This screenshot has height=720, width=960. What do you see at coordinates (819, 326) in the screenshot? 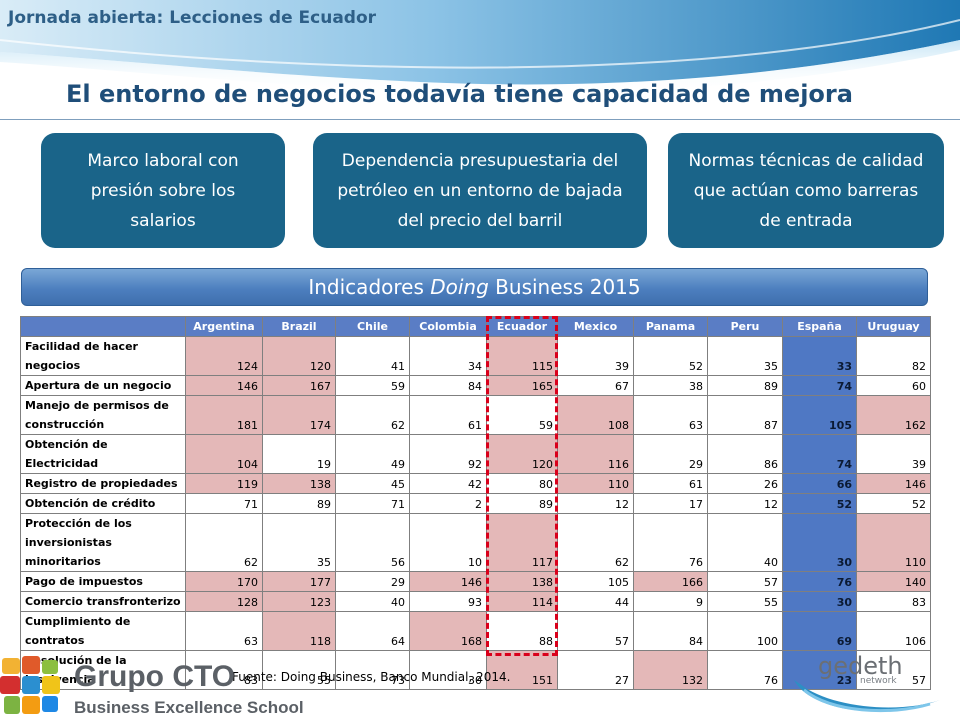
I see `column-header: España` at bounding box center [819, 326].